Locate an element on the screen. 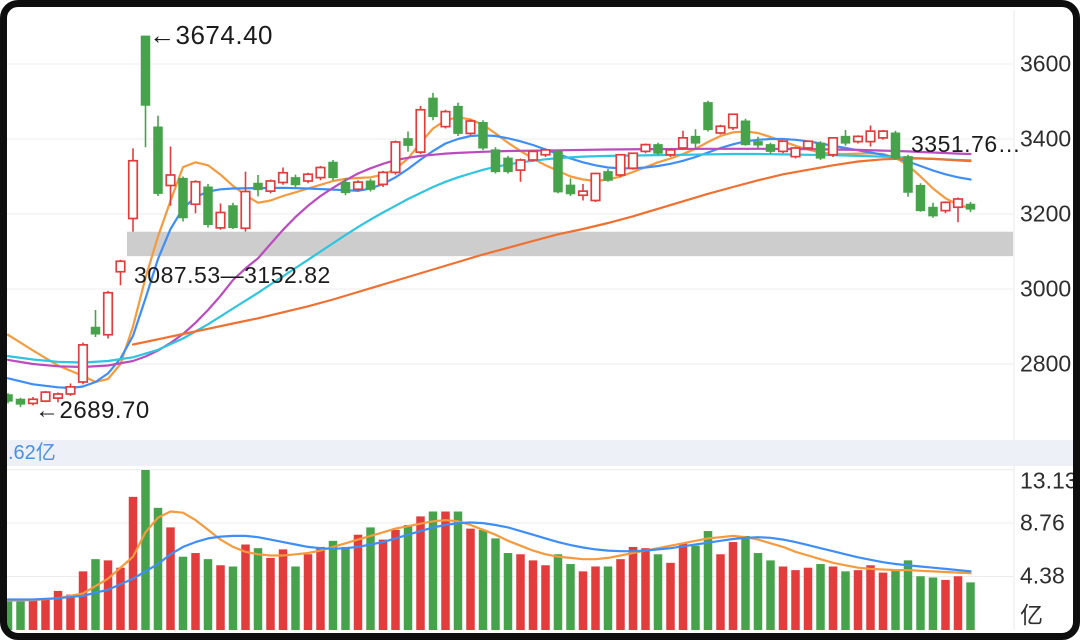  price-axis-tick: 3000 is located at coordinates (1046, 288).